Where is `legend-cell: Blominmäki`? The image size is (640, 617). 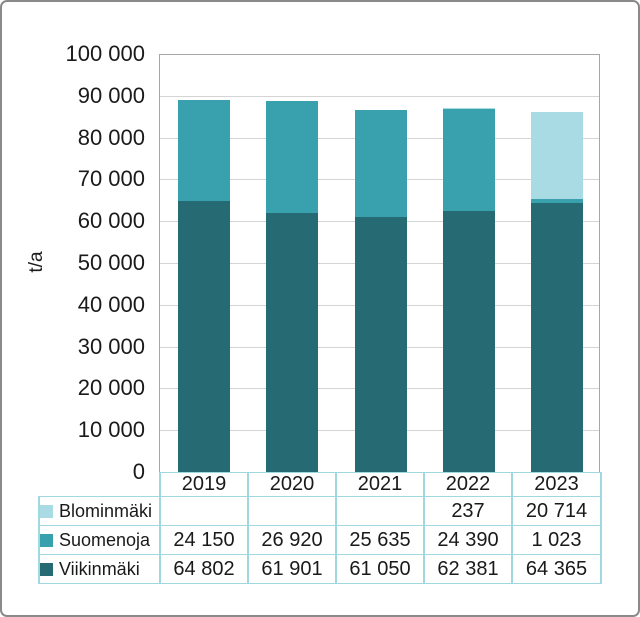 legend-cell: Blominmäki is located at coordinates (99, 511).